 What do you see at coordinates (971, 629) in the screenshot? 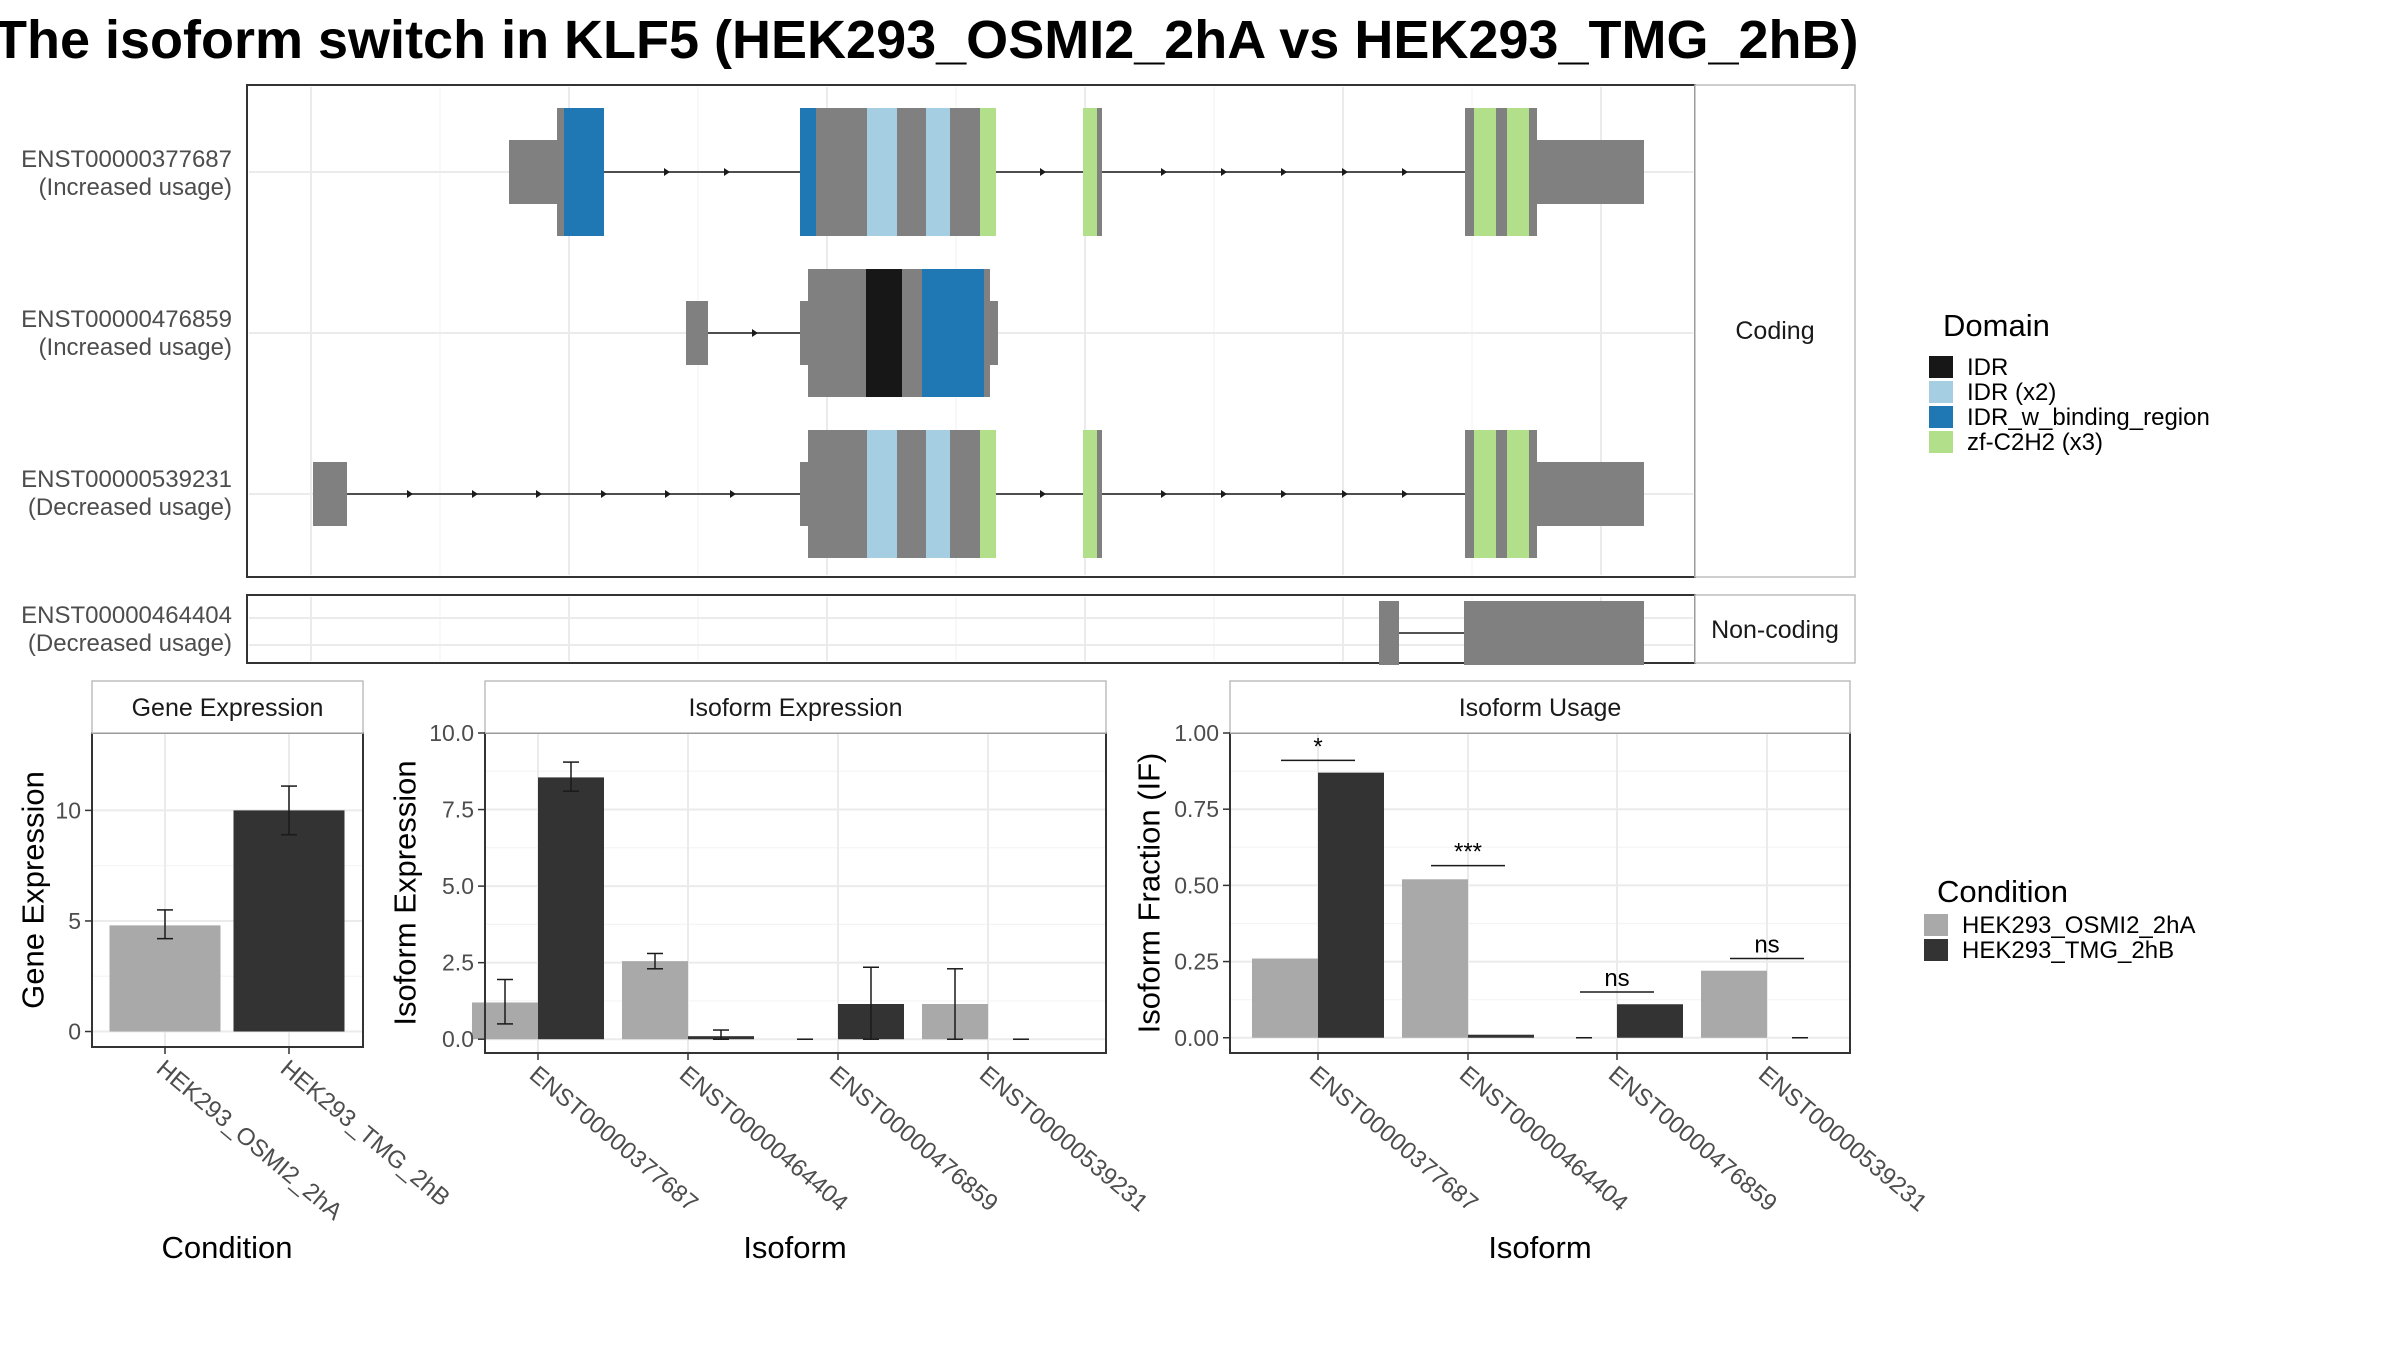
I see `noncoding-grid` at bounding box center [971, 629].